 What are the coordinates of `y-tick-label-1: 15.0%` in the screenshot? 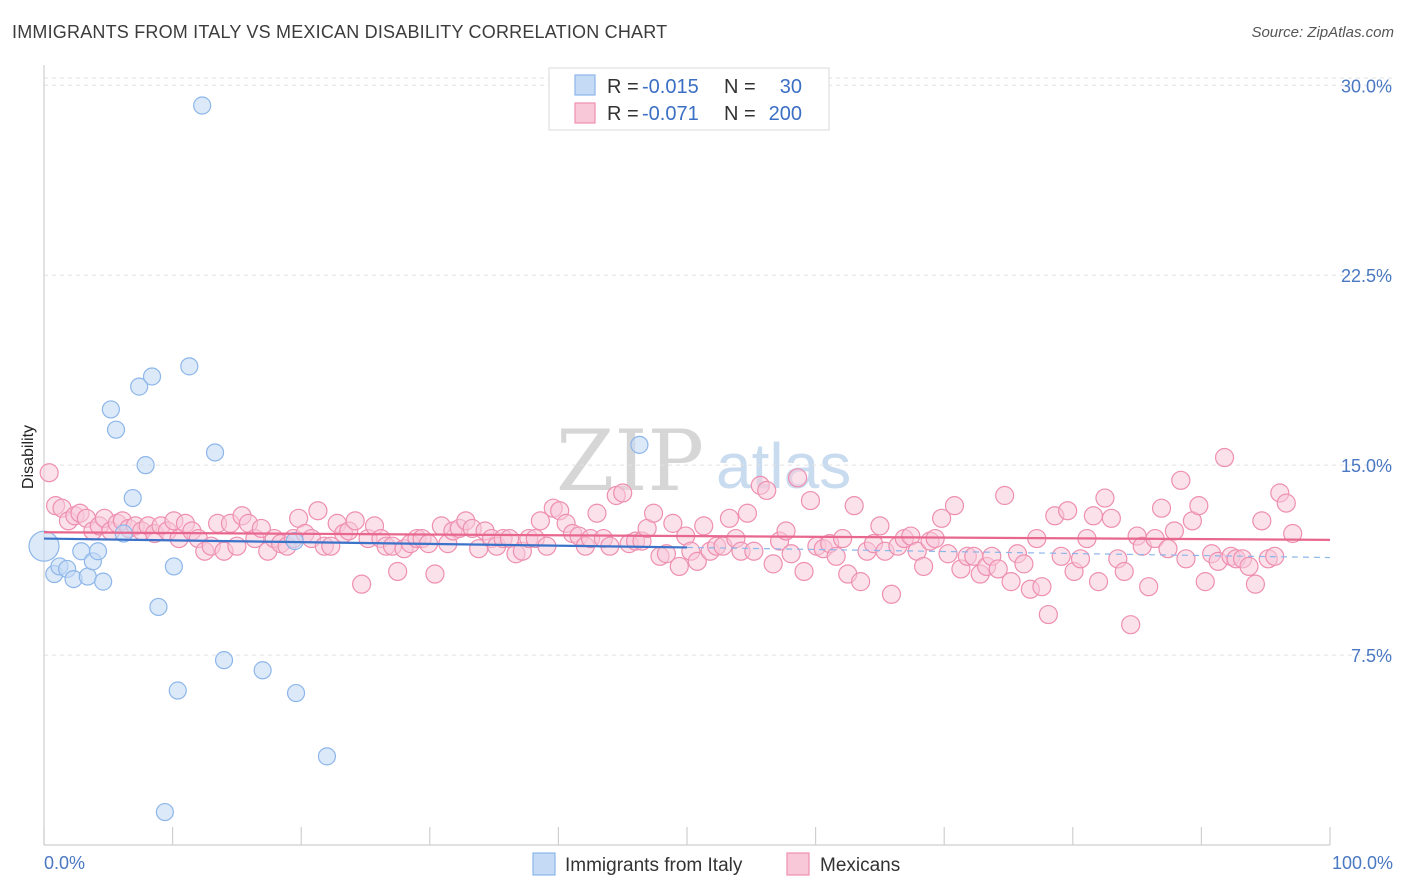 It's located at (1366, 466).